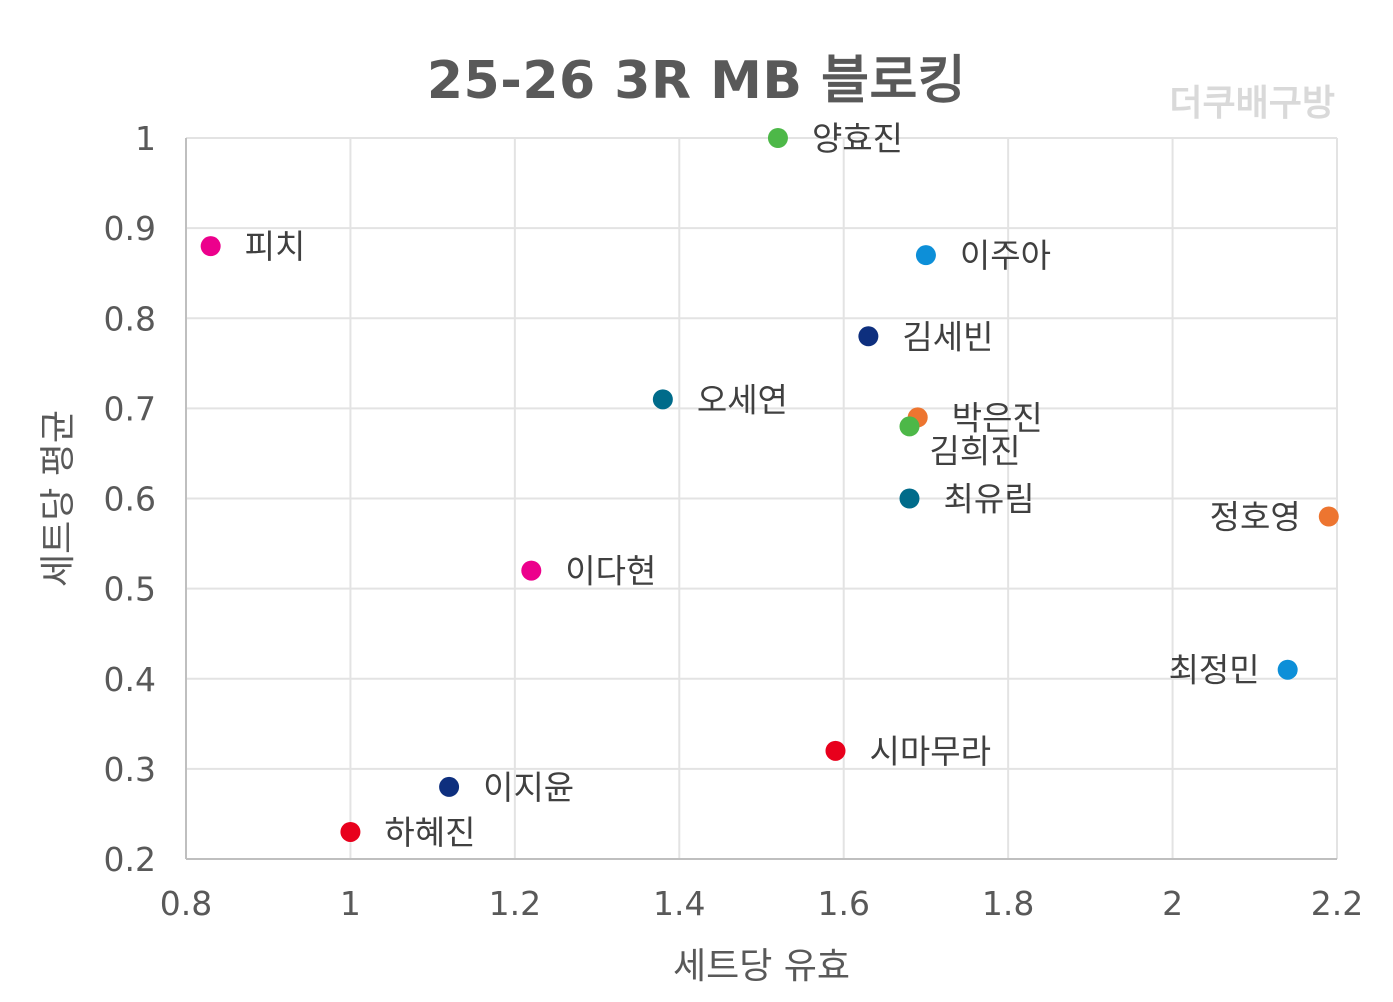 The image size is (1393, 1002). Describe the element at coordinates (130, 769) in the screenshot. I see `y-tick-label: 0.3` at that location.